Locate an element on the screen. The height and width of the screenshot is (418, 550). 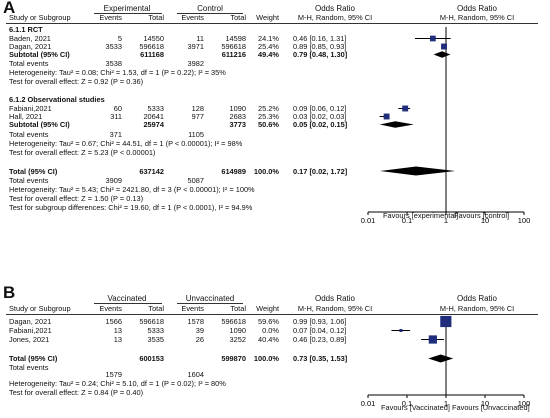
favours-left-label: Favours [Vaccinated] is located at coordinates (415, 407).